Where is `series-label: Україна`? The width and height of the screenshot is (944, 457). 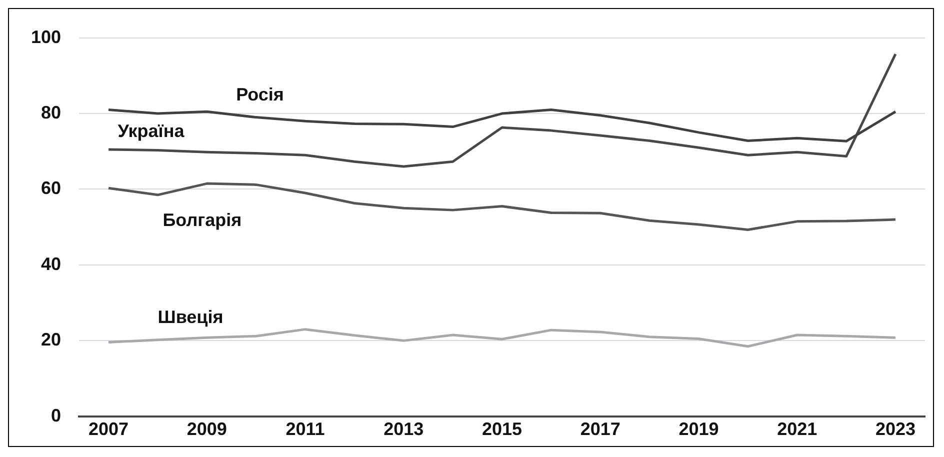 series-label: Україна is located at coordinates (152, 131).